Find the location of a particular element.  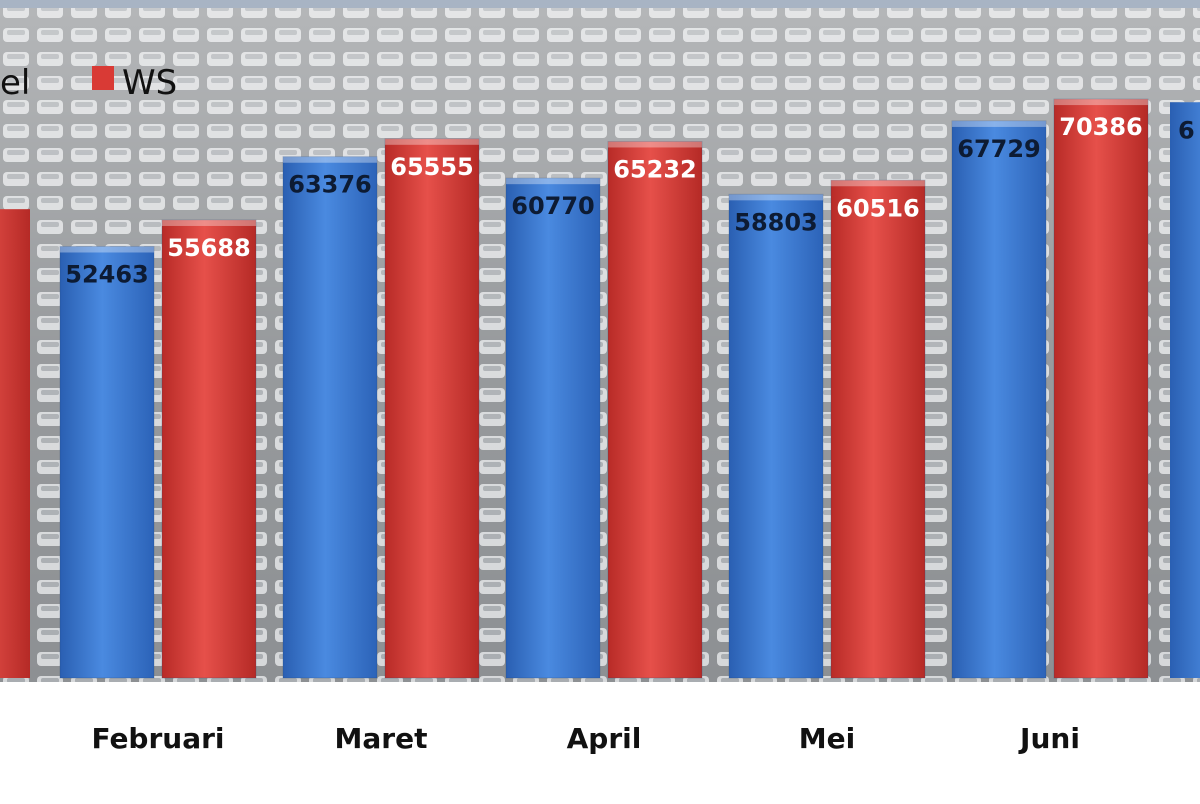

x-tick-label-februari: Februari is located at coordinates (157, 738).